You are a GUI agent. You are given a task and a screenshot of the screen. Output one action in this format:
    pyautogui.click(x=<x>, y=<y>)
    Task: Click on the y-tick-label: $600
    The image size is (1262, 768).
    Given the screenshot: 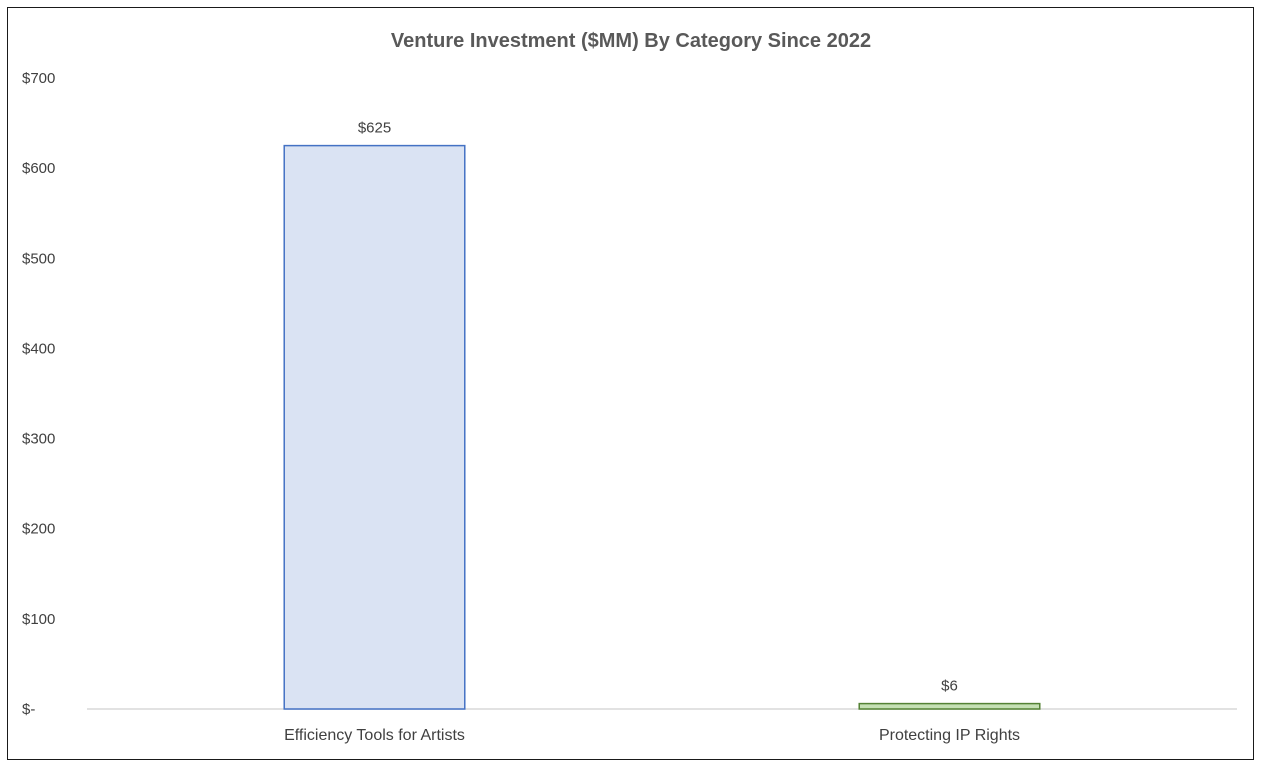 What is the action you would take?
    pyautogui.click(x=38, y=168)
    